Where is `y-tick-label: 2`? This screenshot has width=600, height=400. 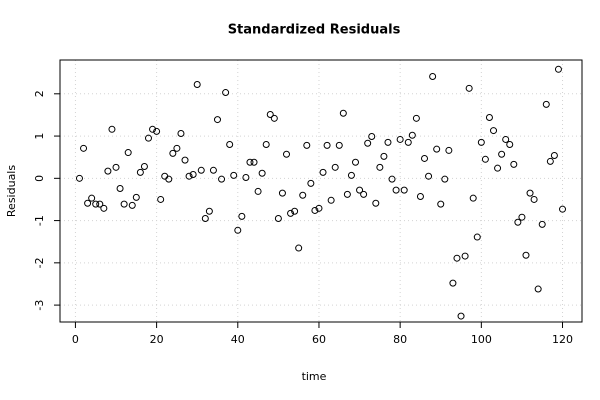
y-tick-label: 2 is located at coordinates (39, 93).